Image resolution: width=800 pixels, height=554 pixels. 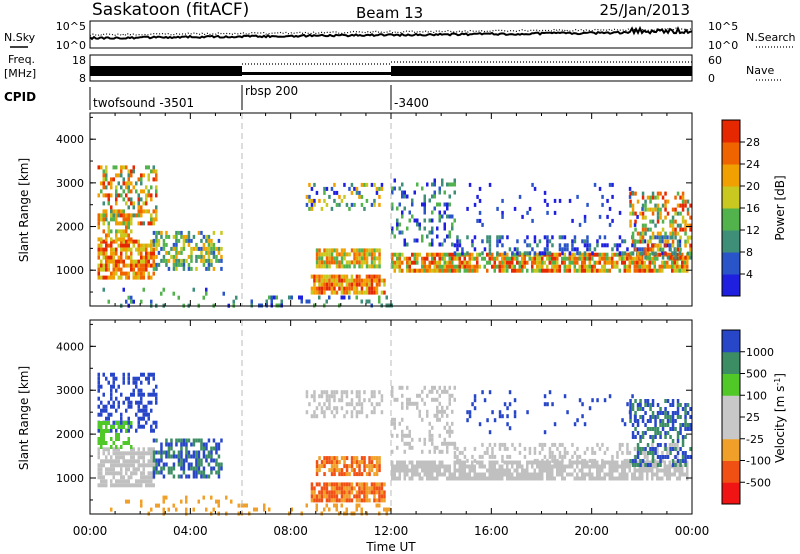 I want to click on freq-right-tick-bottom: 0, so click(x=711, y=78).